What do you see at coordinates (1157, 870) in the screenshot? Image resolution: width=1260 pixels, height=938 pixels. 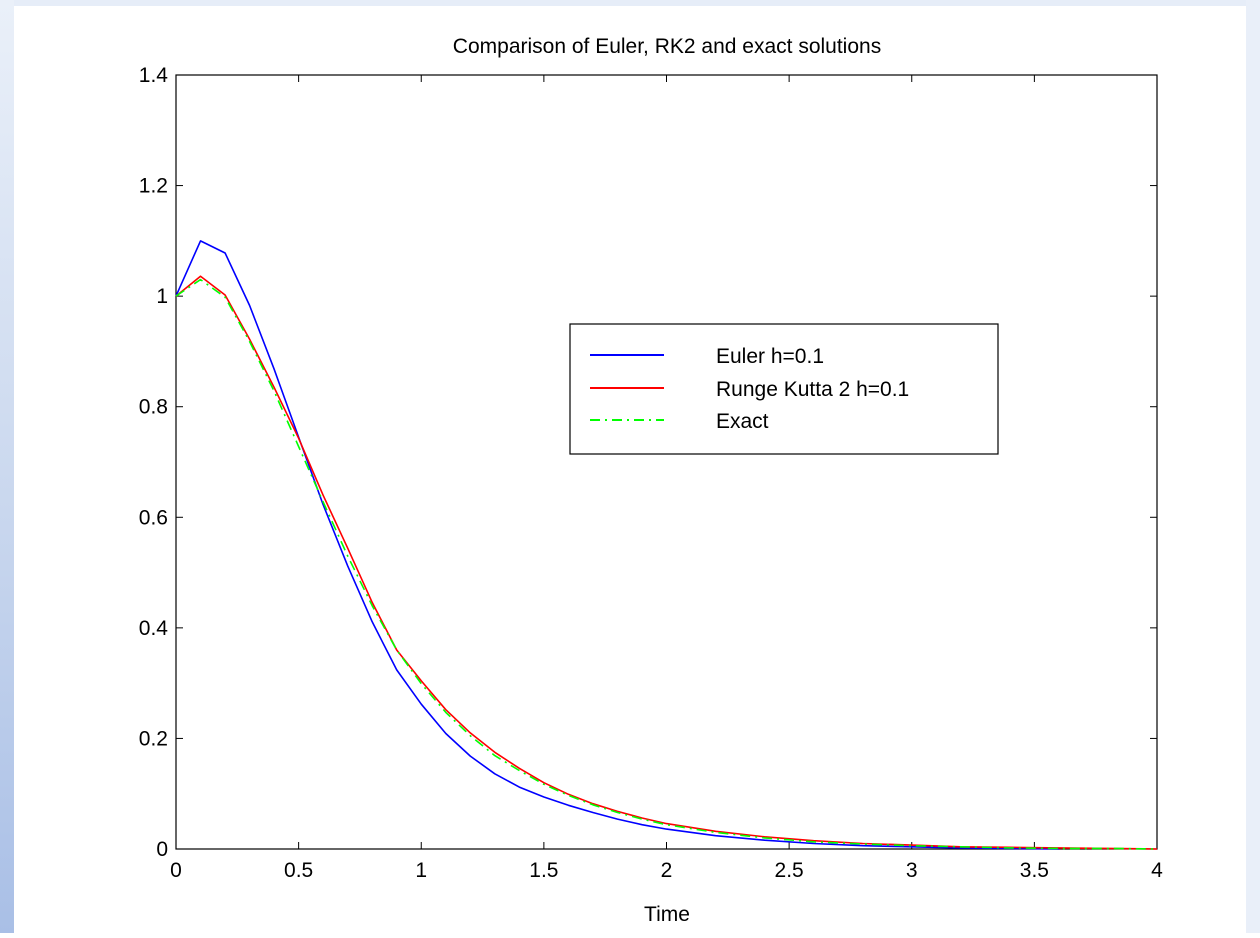 I see `x-tick-label-8: 4` at bounding box center [1157, 870].